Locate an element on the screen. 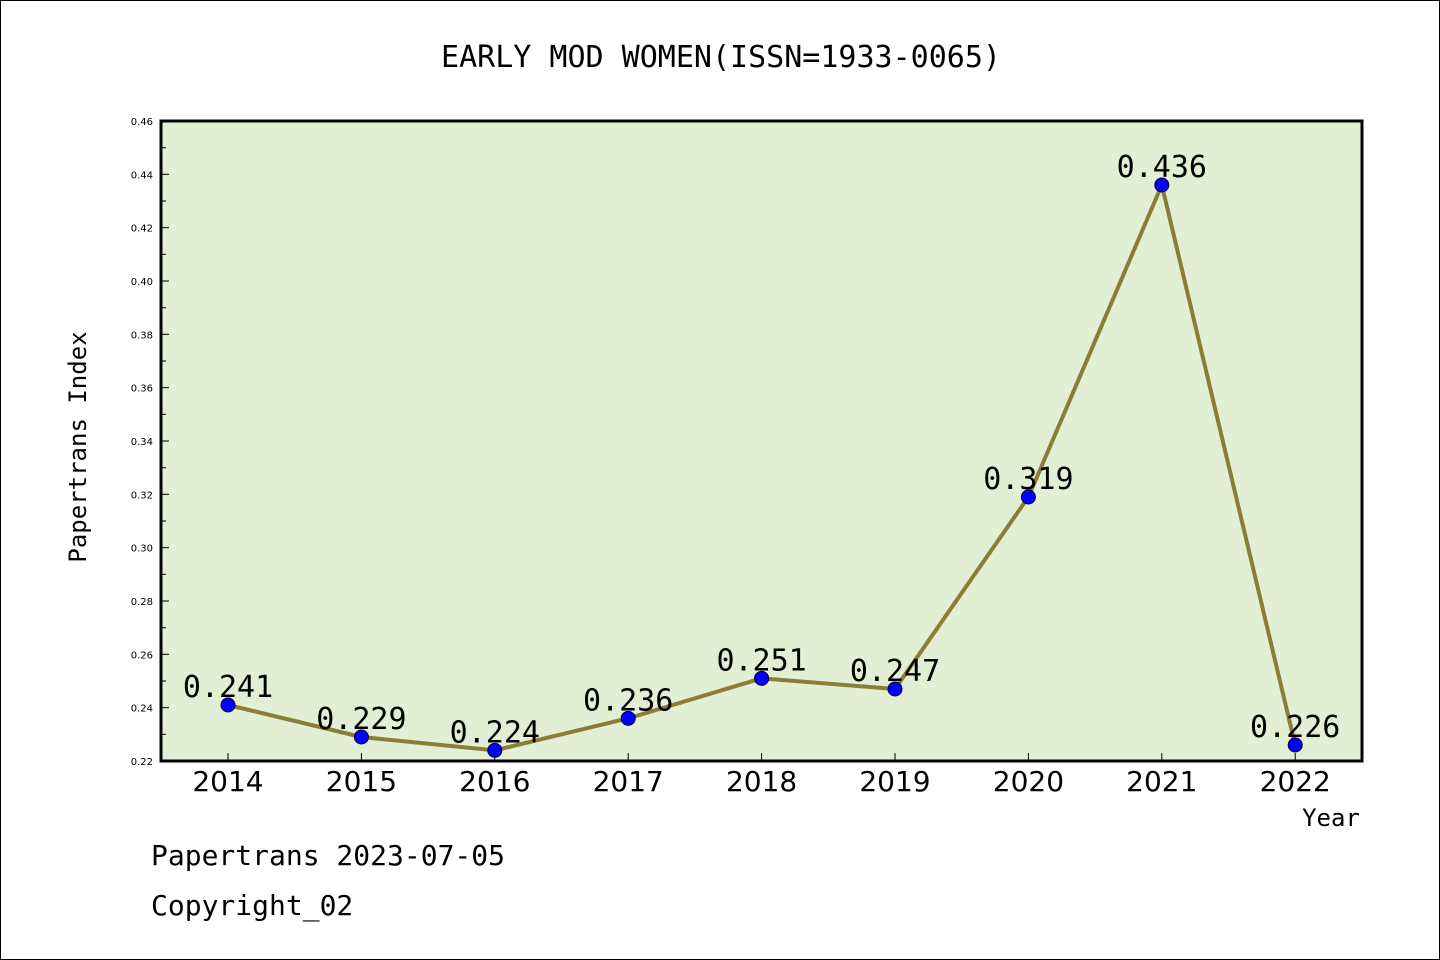  y-tick-label: 0.44 is located at coordinates (142, 175).